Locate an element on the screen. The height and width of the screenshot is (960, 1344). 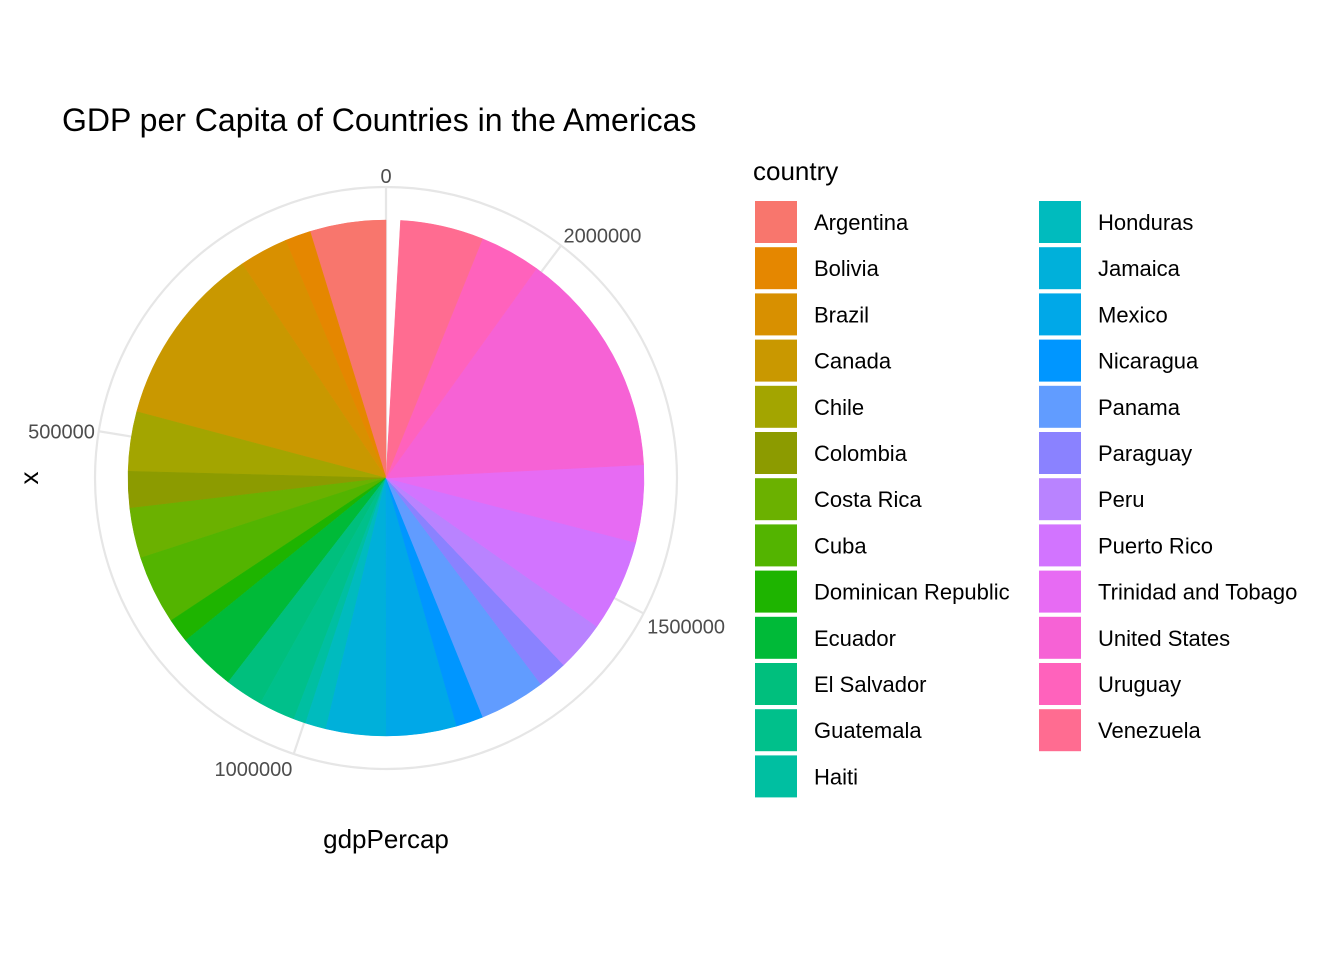
legend-item: Colombia is located at coordinates (831, 453).